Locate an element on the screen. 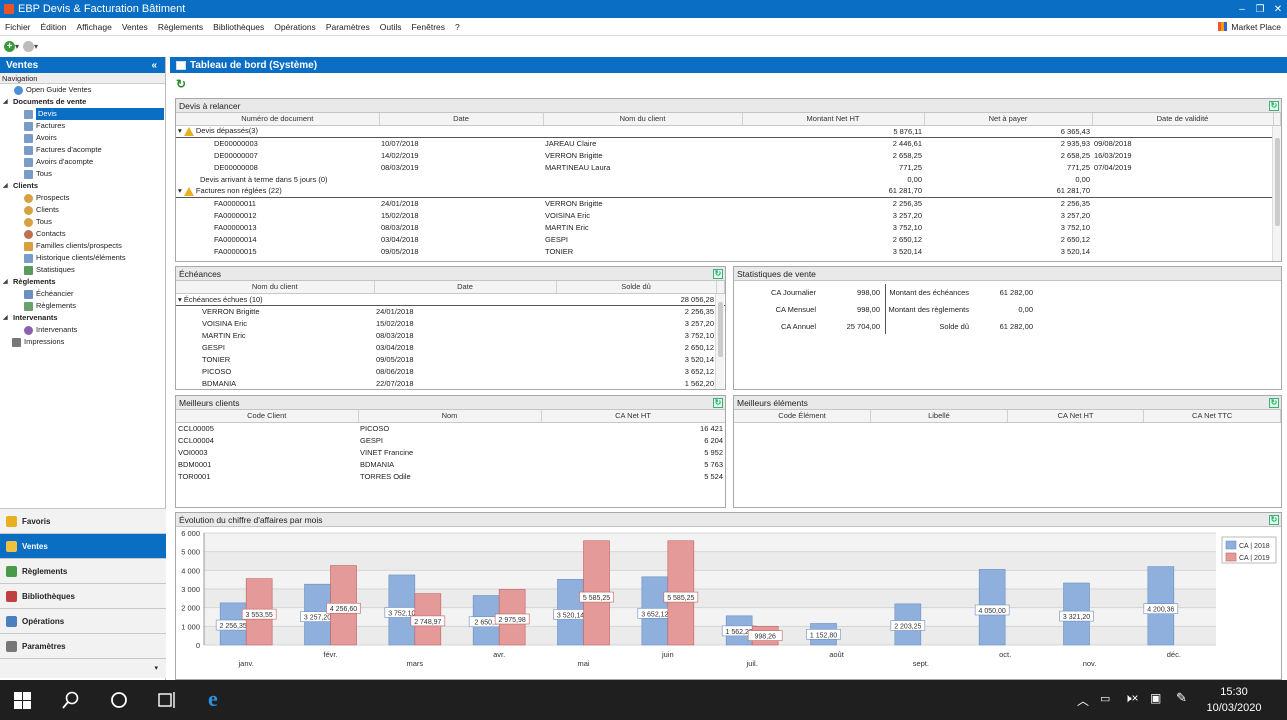 The width and height of the screenshot is (1287, 720). windows-start-icon is located at coordinates (22, 700).